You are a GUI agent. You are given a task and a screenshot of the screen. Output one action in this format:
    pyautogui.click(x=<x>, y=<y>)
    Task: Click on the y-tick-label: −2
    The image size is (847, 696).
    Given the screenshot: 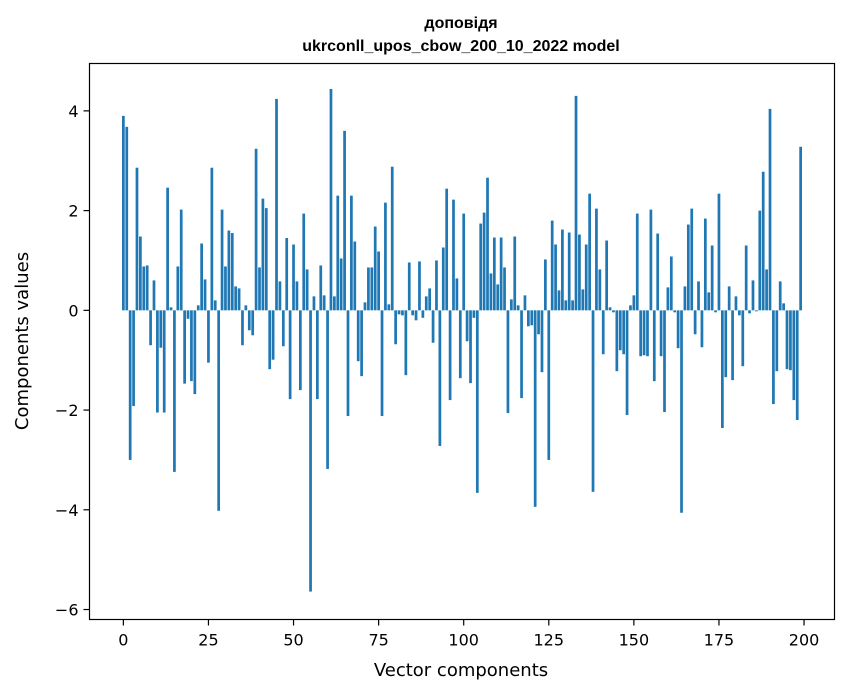 What is the action you would take?
    pyautogui.click(x=67, y=410)
    